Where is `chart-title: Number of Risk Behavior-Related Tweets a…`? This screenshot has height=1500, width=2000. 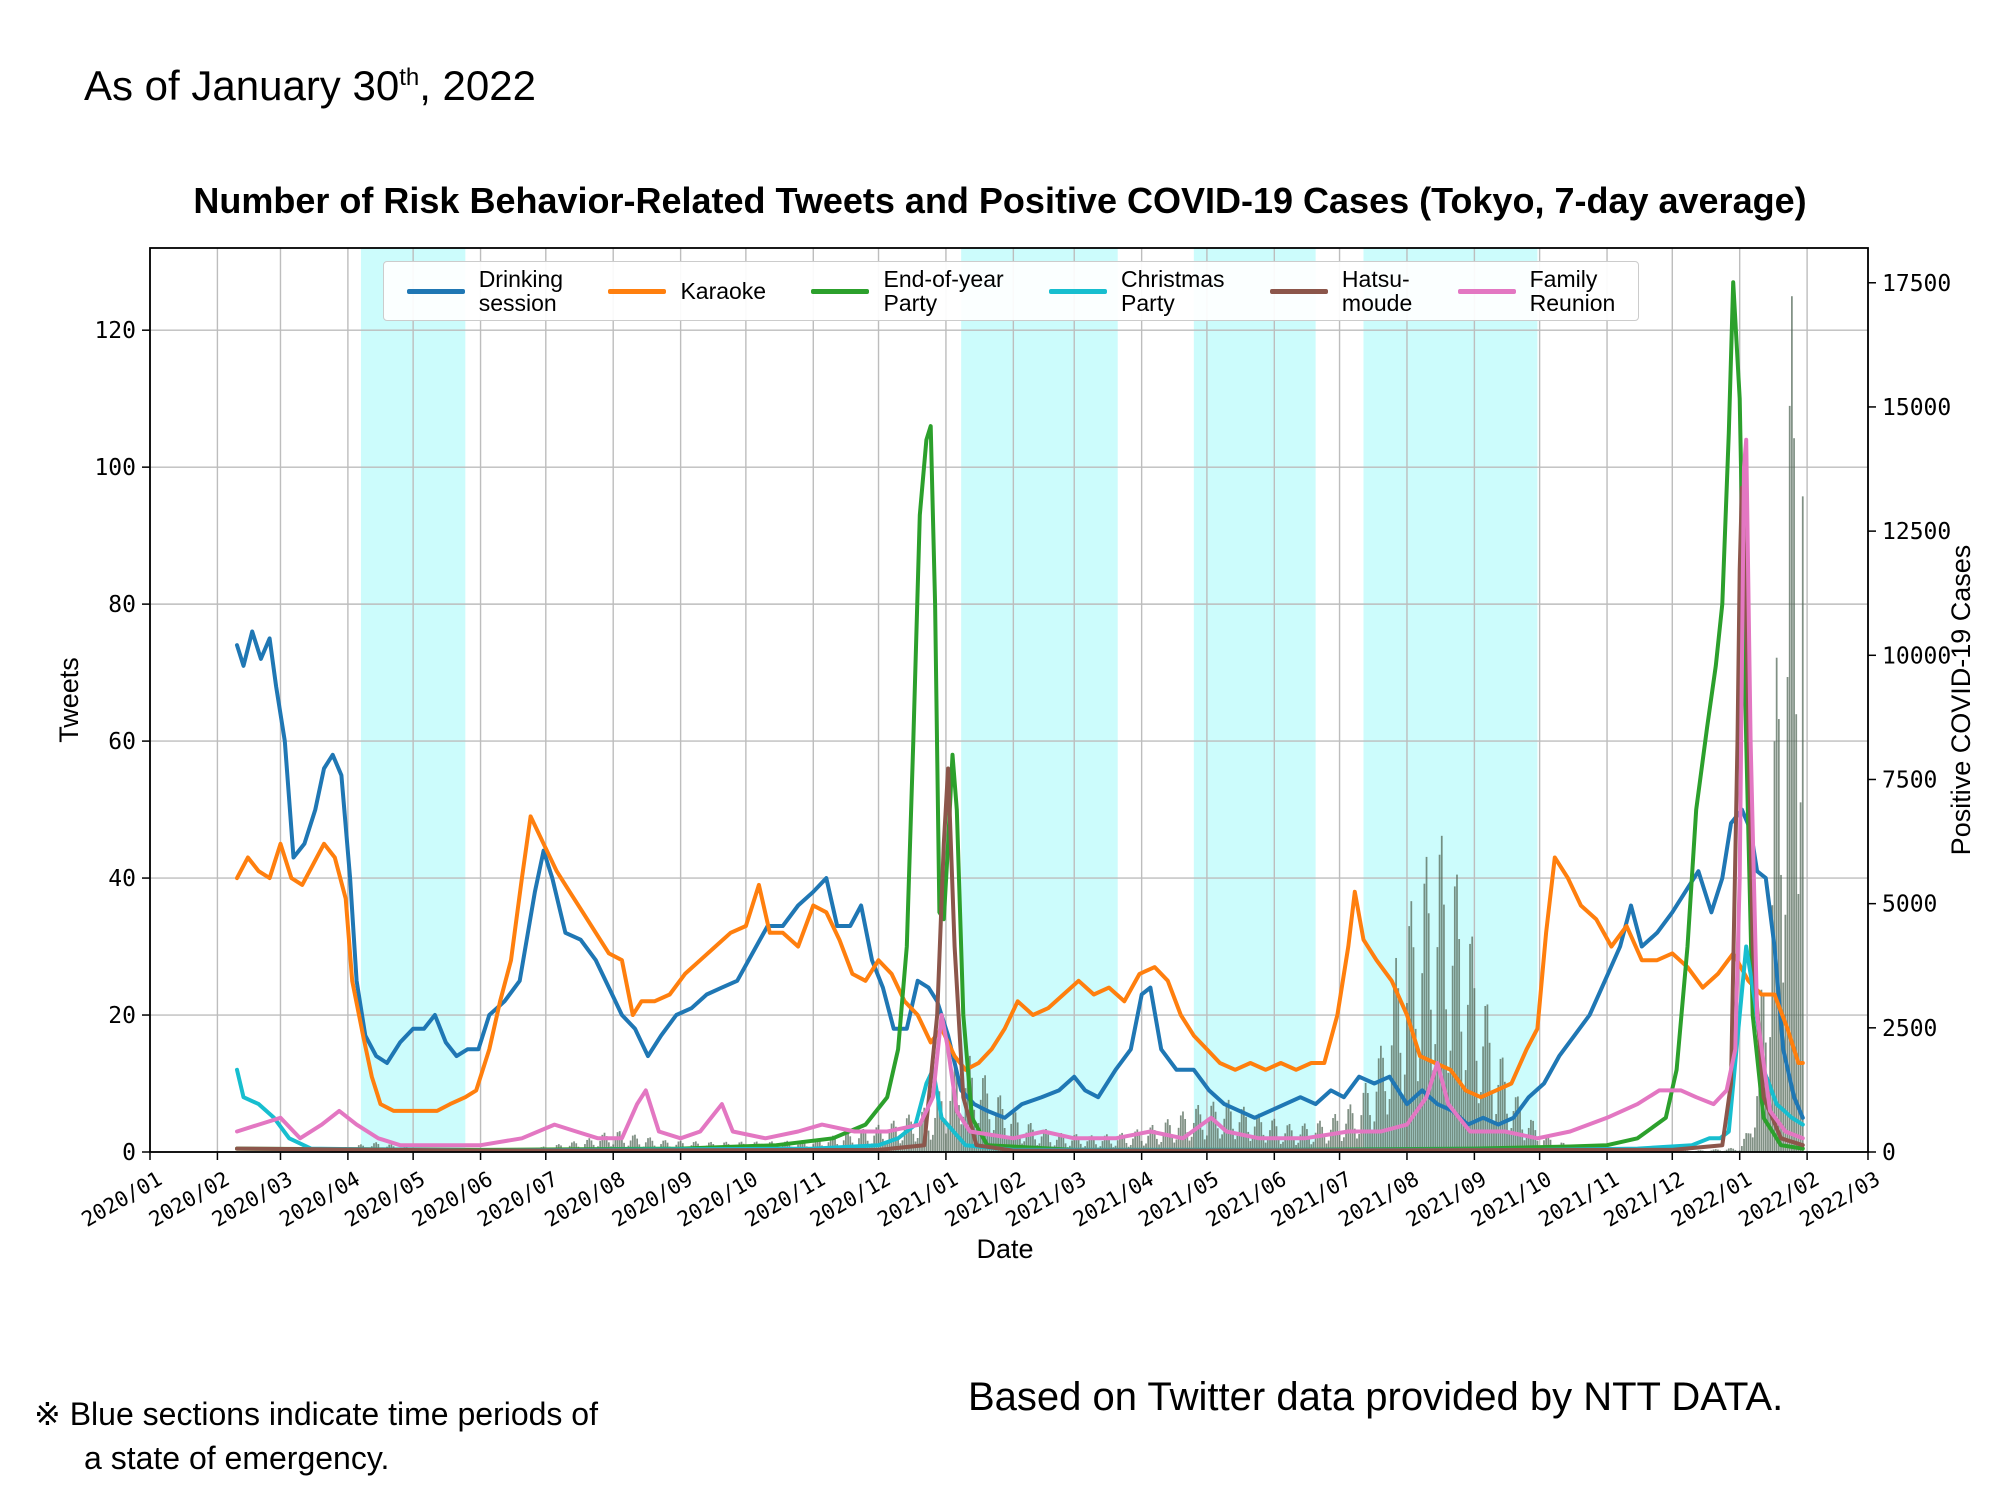
chart-title: Number of Risk Behavior-Related Tweets a… is located at coordinates (1000, 200).